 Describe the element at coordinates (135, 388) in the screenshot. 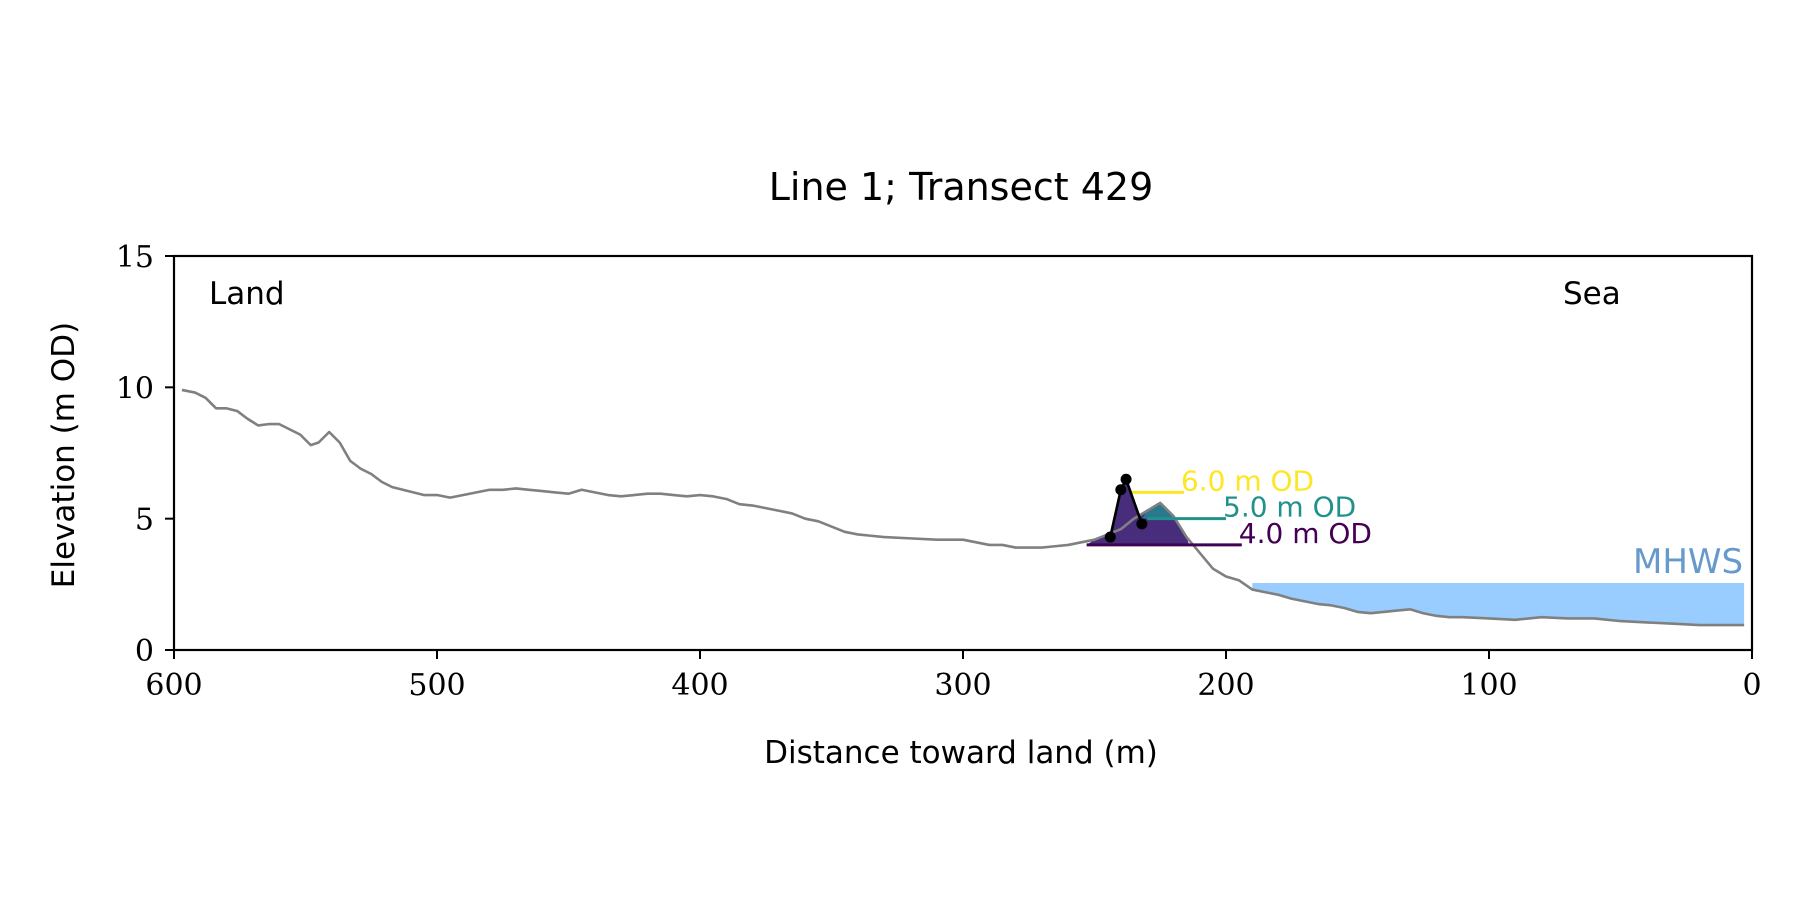

I see `y-tick-label: 10` at that location.